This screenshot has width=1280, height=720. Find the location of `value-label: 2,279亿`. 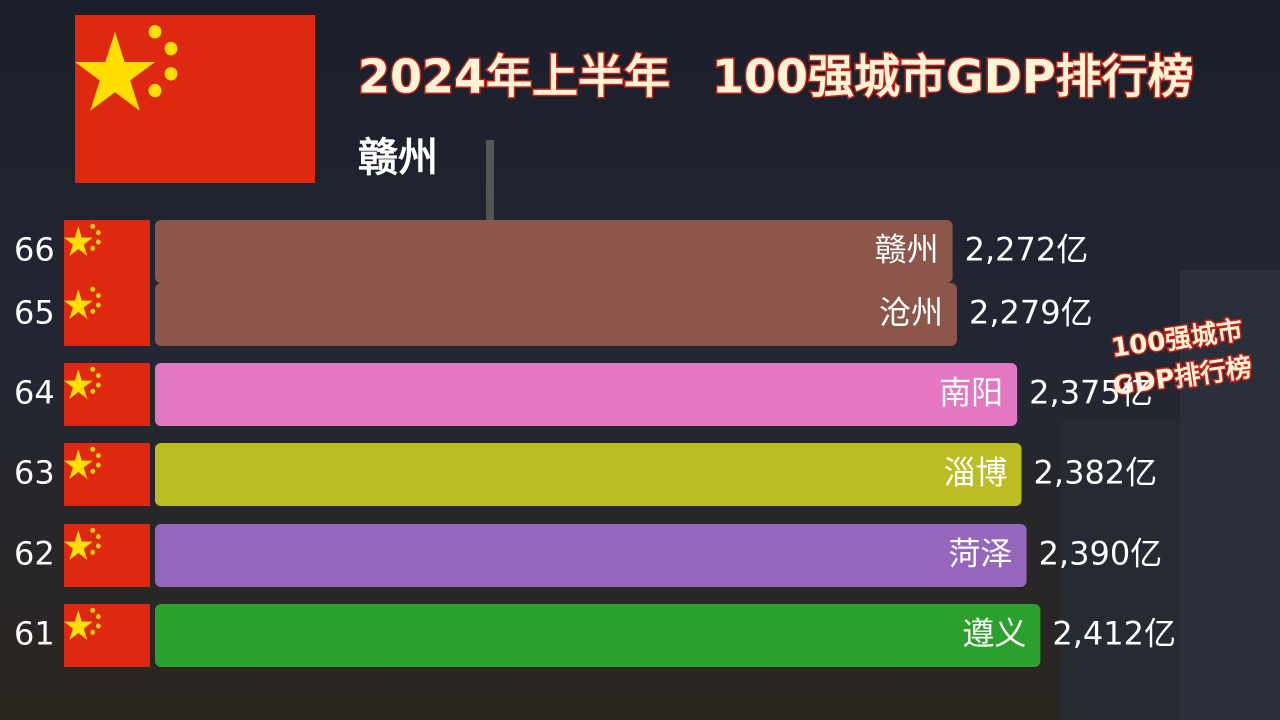

value-label: 2,279亿 is located at coordinates (1031, 313).